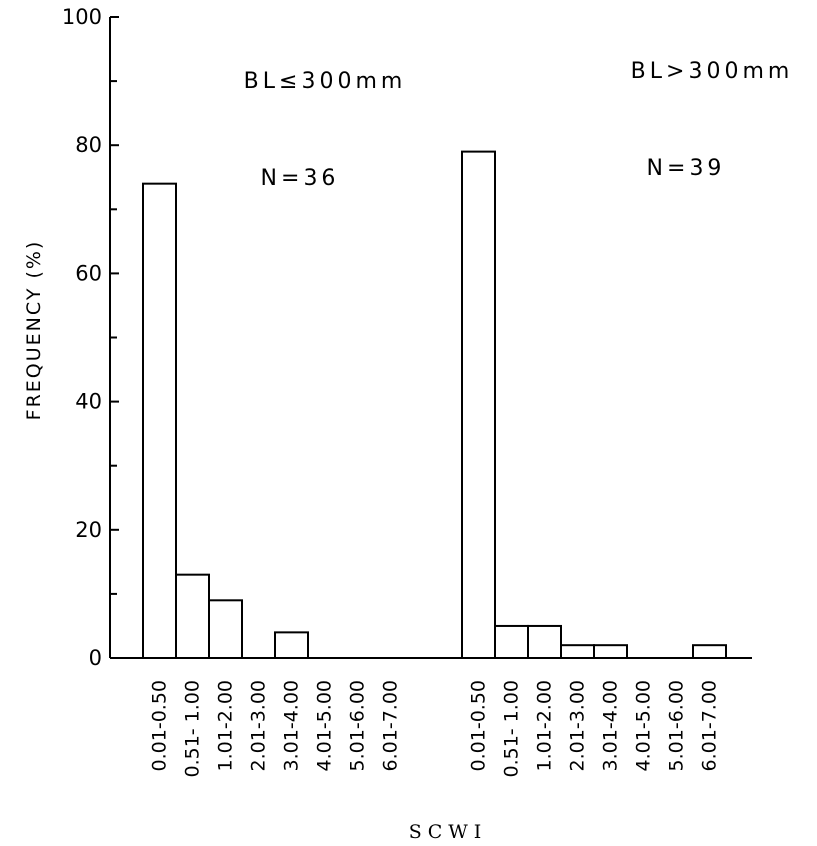 Image resolution: width=817 pixels, height=846 pixels. What do you see at coordinates (88, 402) in the screenshot?
I see `y-tick-label: 40` at bounding box center [88, 402].